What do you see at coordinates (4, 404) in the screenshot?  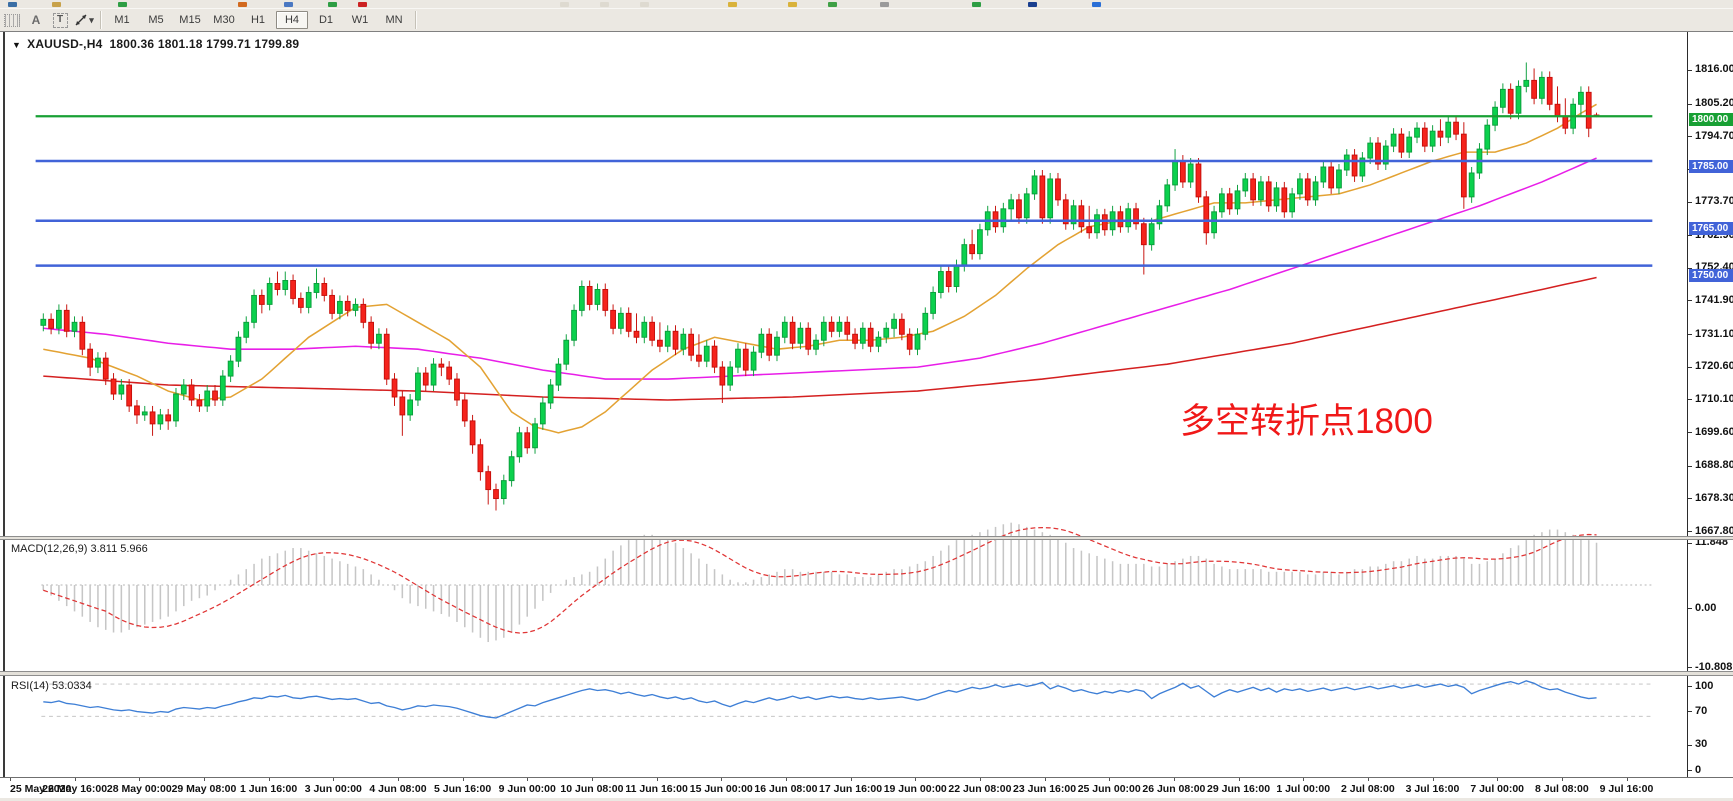 I see `window-left-edge` at bounding box center [4, 404].